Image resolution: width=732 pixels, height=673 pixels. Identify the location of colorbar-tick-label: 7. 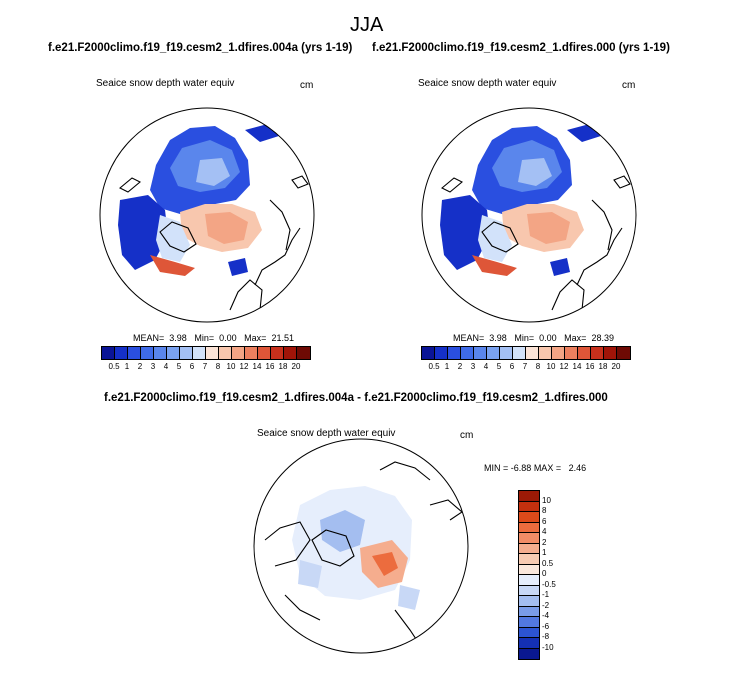
(525, 366).